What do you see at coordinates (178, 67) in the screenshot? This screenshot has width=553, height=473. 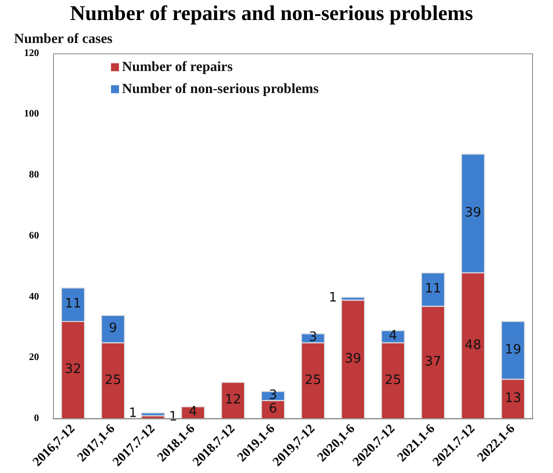 I see `legend-label: Number of repairs` at bounding box center [178, 67].